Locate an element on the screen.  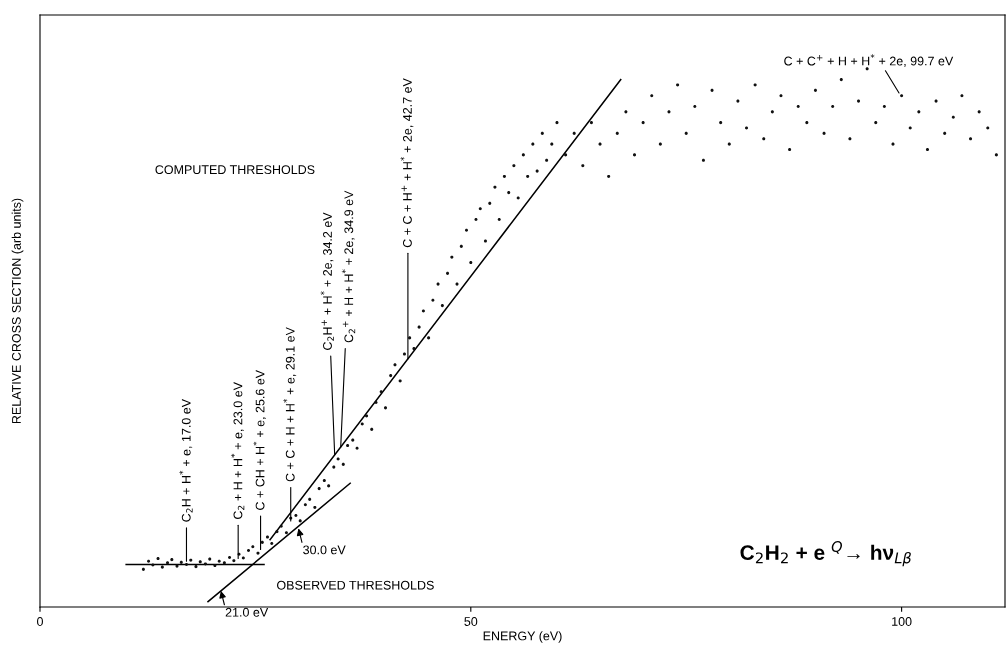
annotation: C$_{2}$H$^{+}$ + H$^{*}$ + 2e, 34.2 eV is located at coordinates (327, 281).